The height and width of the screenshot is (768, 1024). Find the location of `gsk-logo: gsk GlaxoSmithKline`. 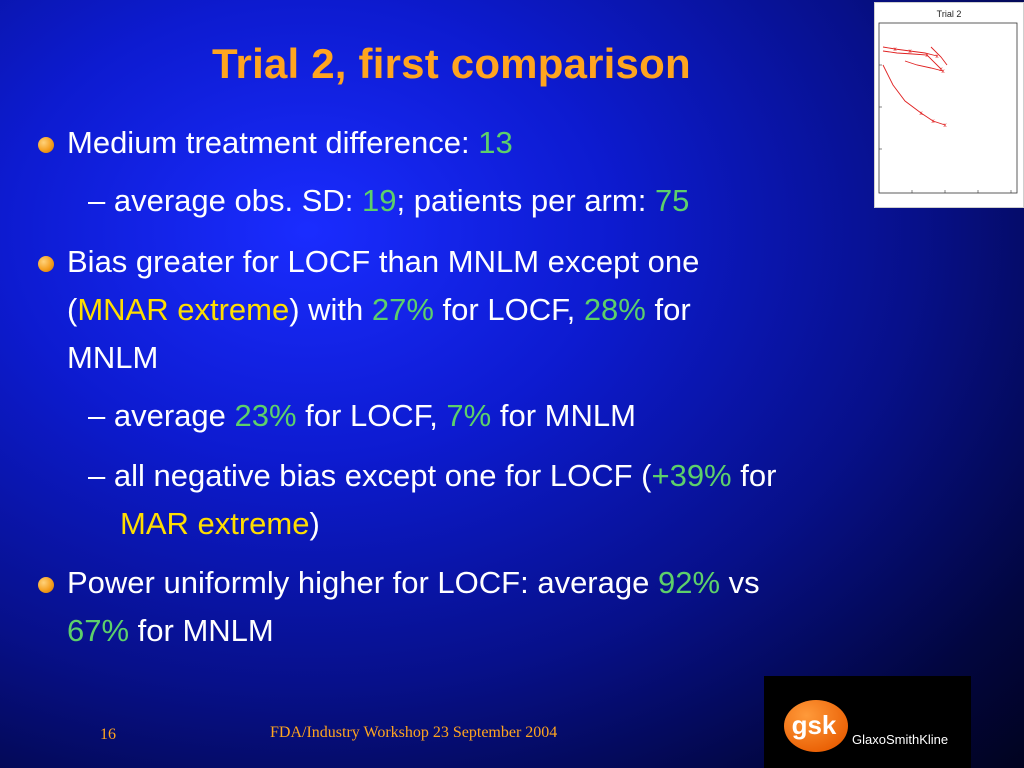

gsk-logo: gsk GlaxoSmithKline is located at coordinates (867, 722).